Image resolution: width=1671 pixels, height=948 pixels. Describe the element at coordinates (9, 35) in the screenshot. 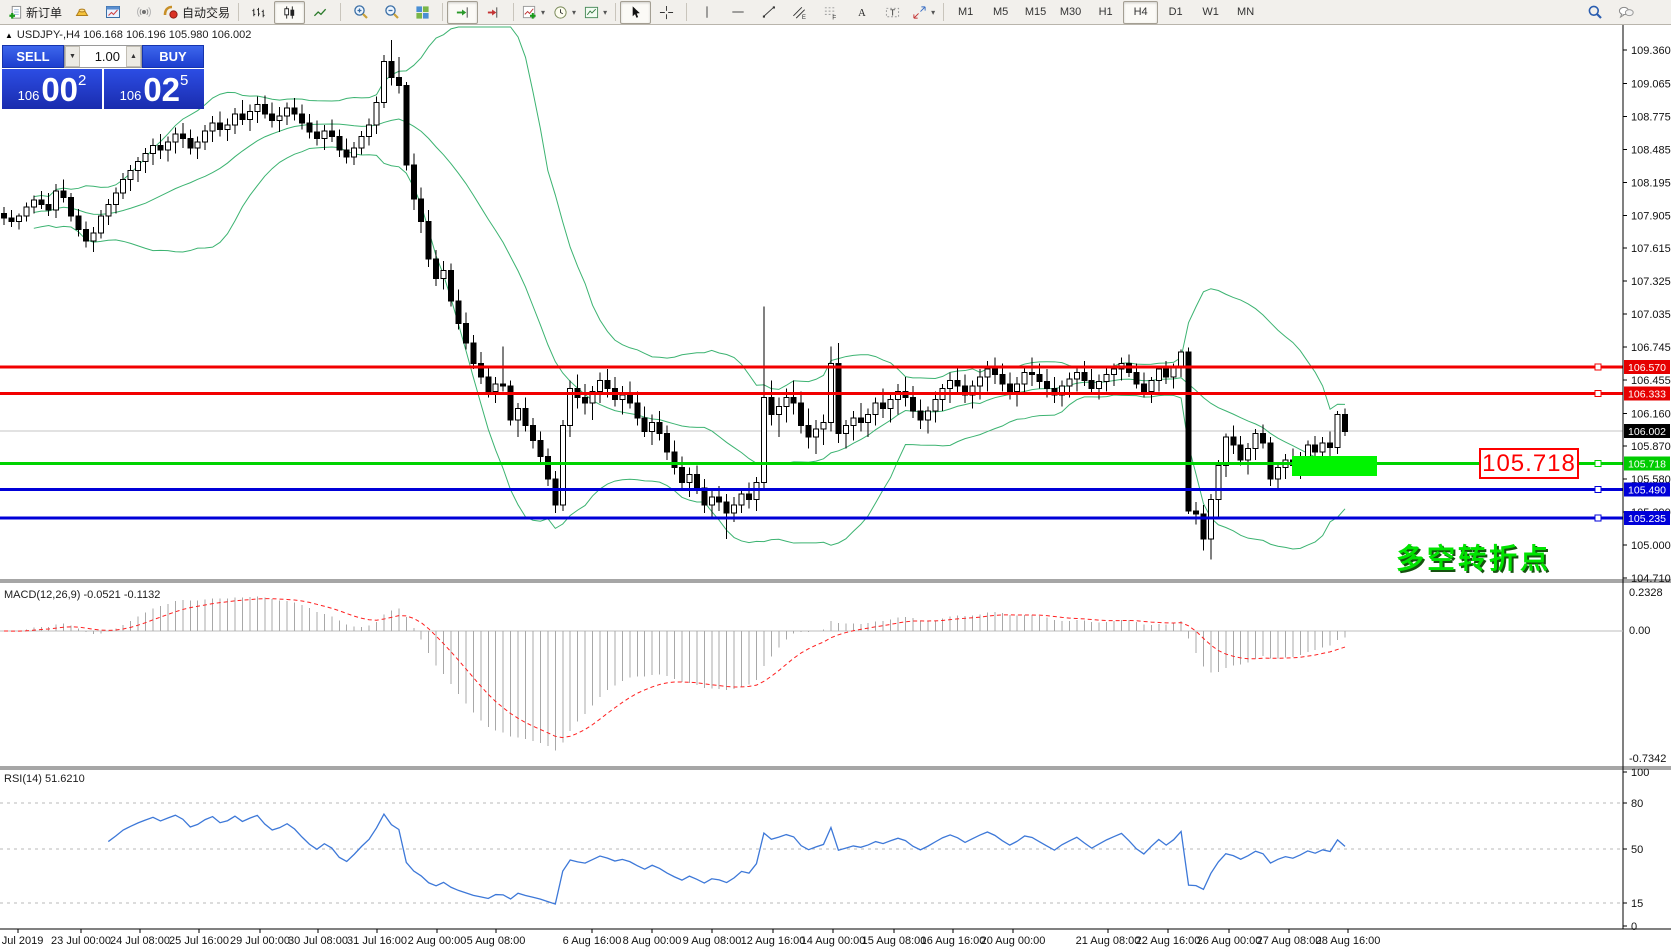

I see `collapse-arrow-icon: ▲` at that location.